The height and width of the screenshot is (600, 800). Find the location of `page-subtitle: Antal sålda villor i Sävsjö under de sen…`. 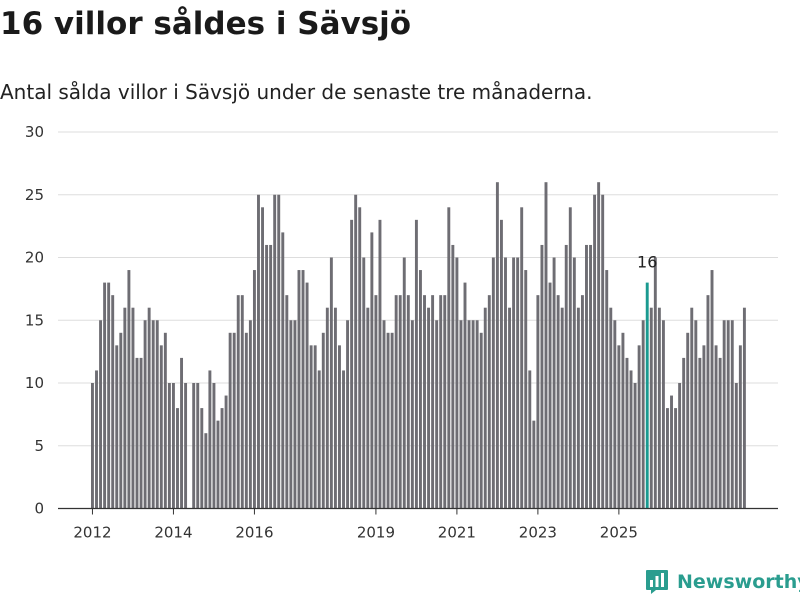

page-subtitle: Antal sålda villor i Sävsjö under de sen… is located at coordinates (296, 92).